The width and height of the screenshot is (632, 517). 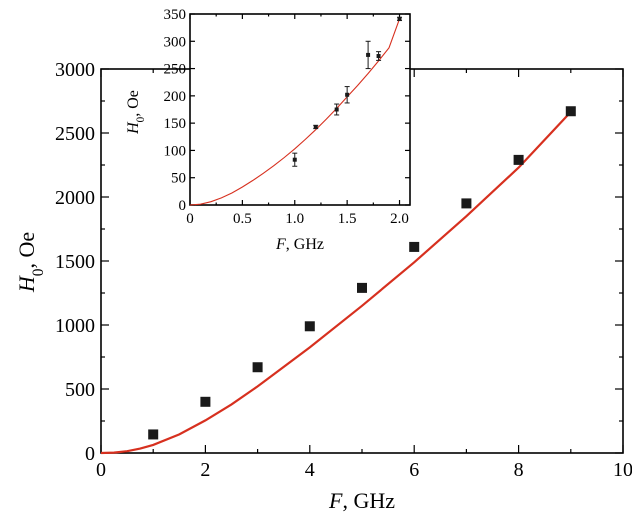 What do you see at coordinates (335, 500) in the screenshot?
I see `main-x-axis-var: F` at bounding box center [335, 500].